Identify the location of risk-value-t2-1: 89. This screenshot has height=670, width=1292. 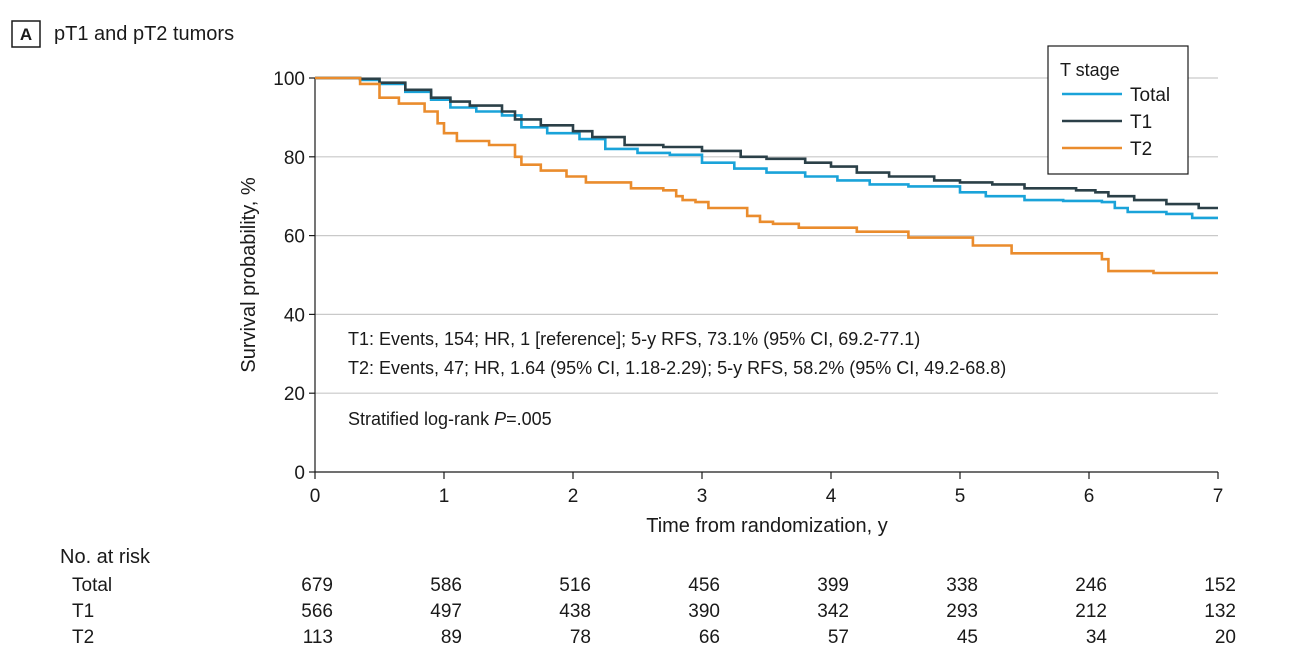
(451, 637).